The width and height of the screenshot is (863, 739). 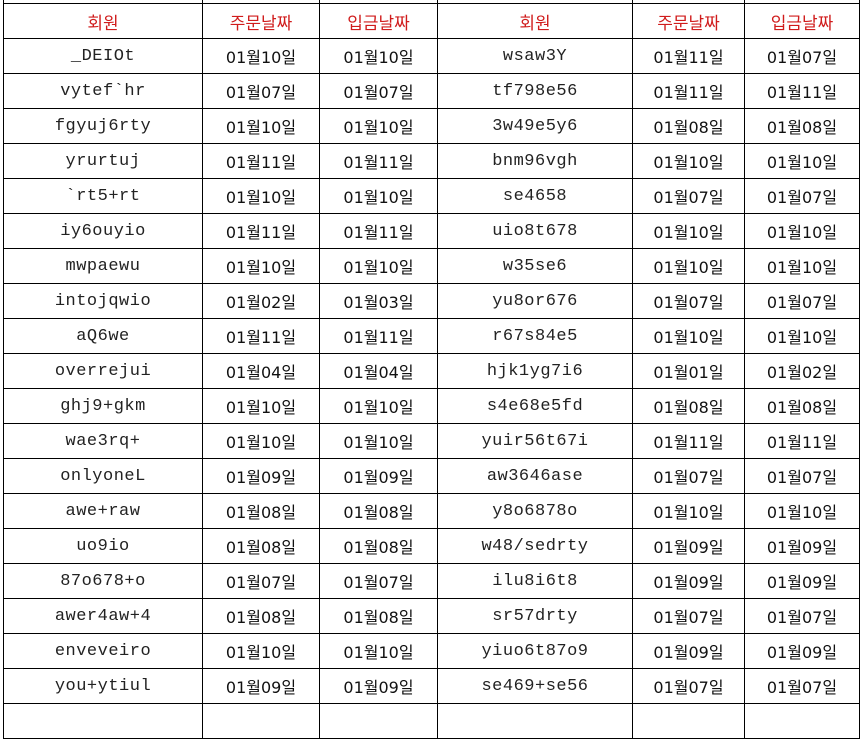 I want to click on header-payment-date: 입금날짜, so click(x=378, y=21).